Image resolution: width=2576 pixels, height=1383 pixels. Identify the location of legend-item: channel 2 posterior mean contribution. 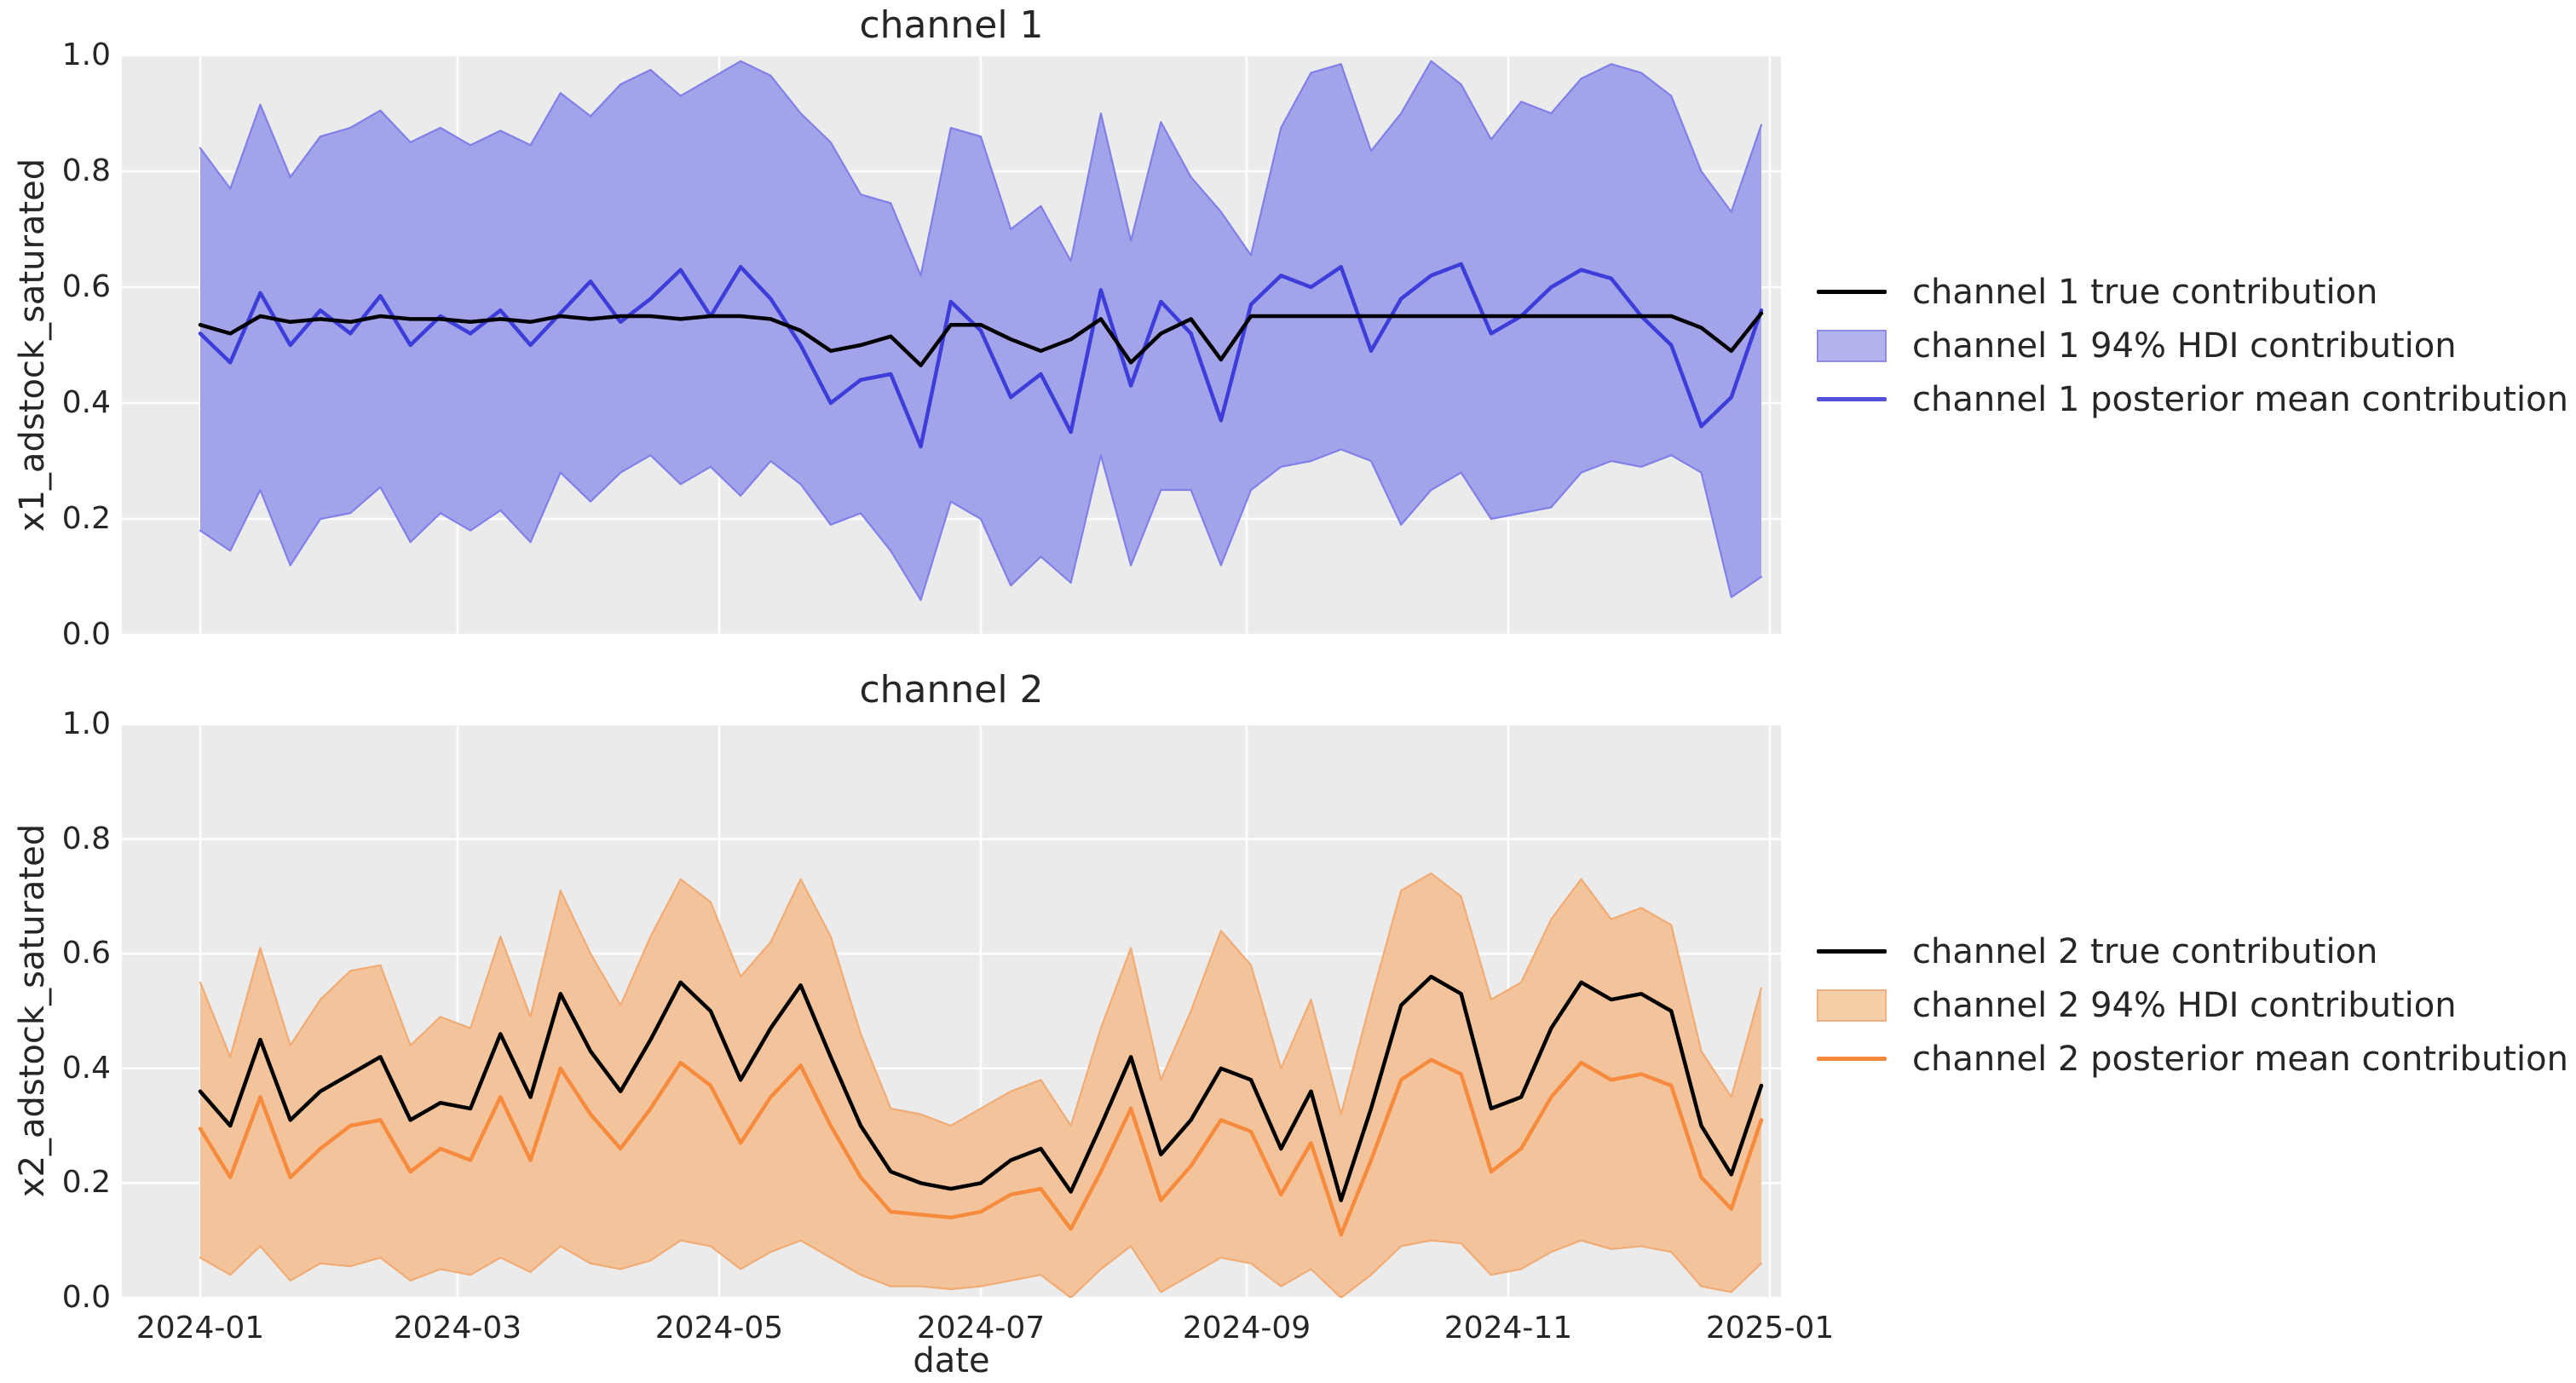
(2192, 1059).